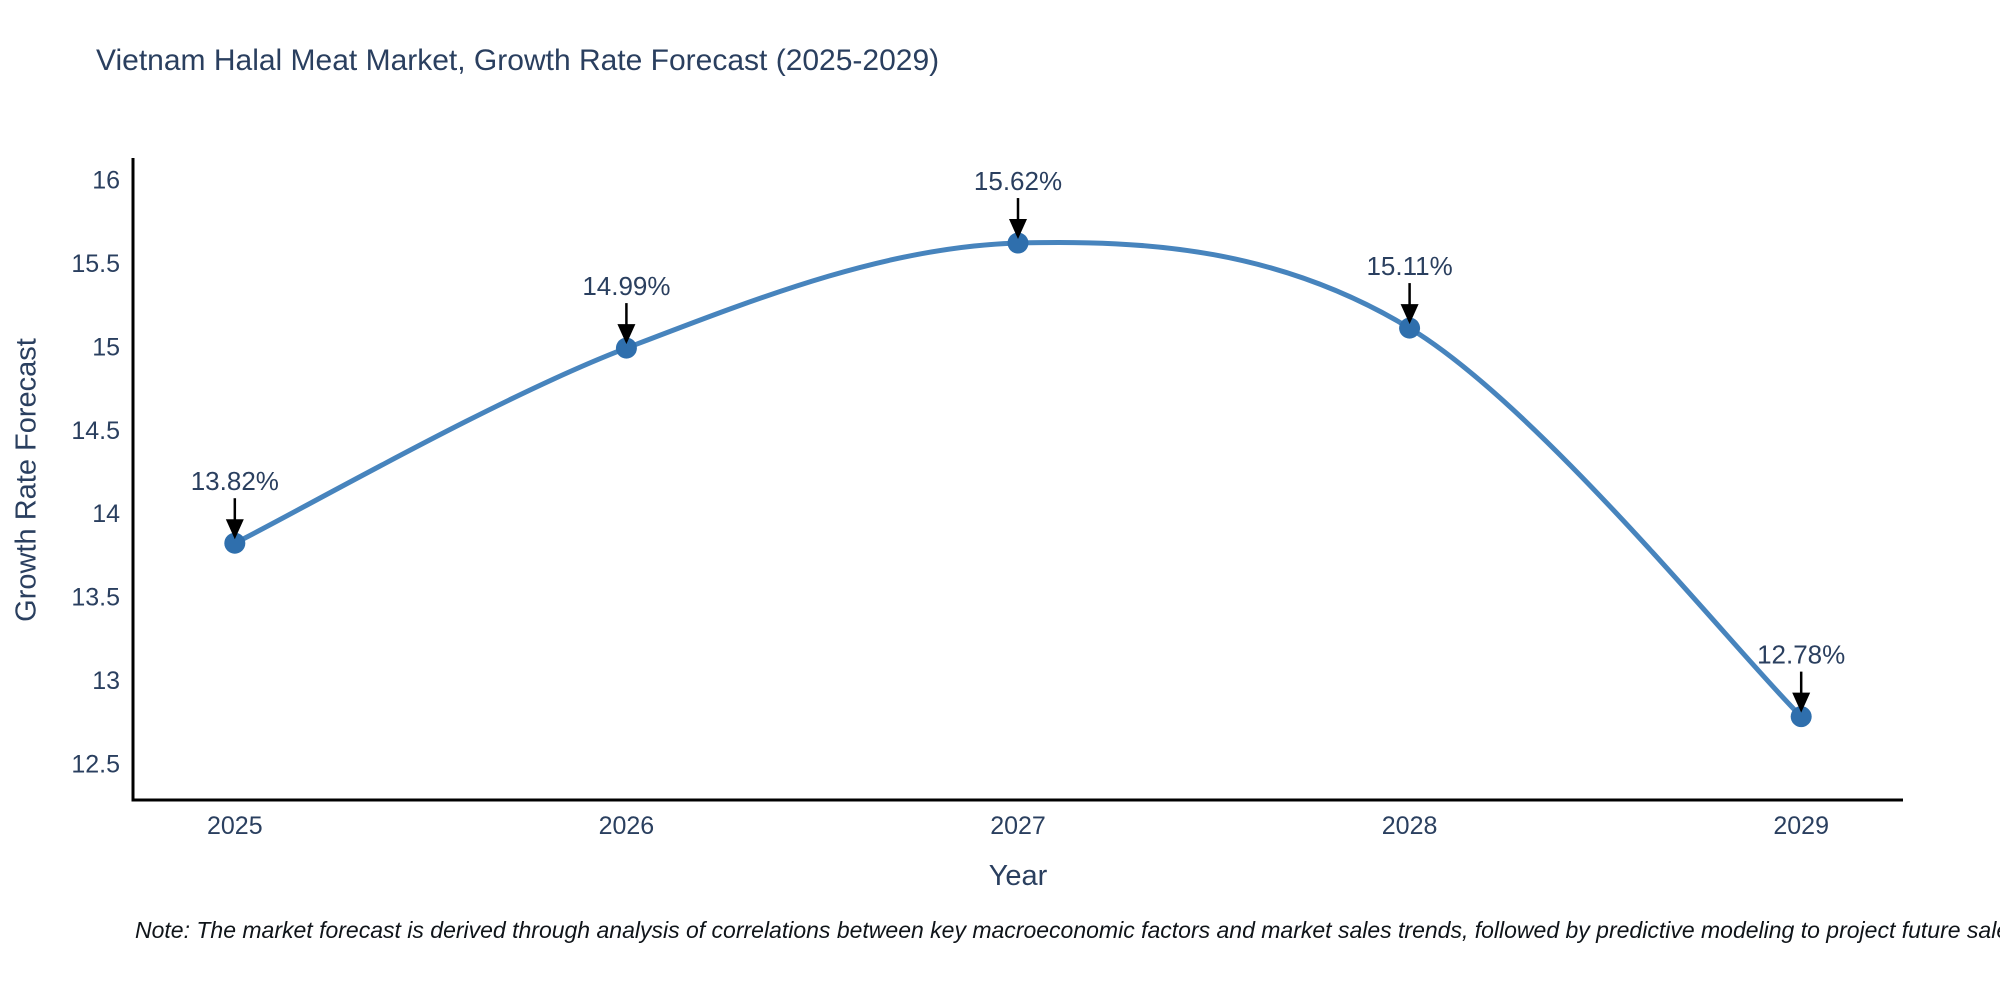  What do you see at coordinates (95, 431) in the screenshot?
I see `y-tick-label: 14.5` at bounding box center [95, 431].